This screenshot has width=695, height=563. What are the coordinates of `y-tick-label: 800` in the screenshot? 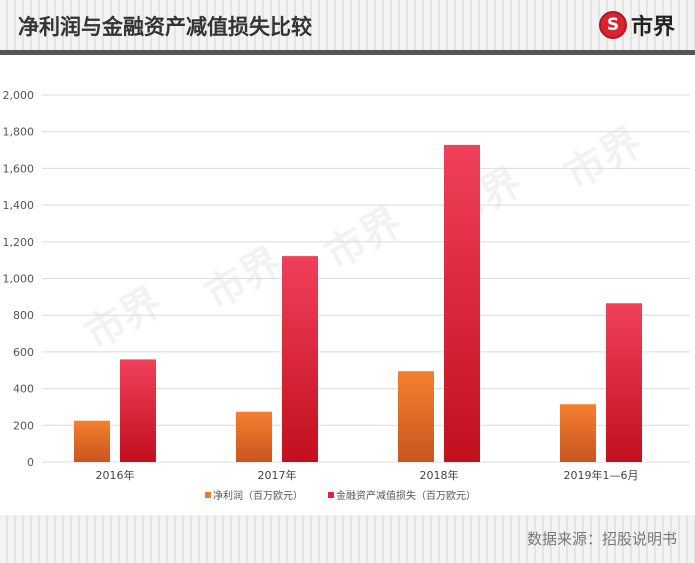 It's located at (23, 315).